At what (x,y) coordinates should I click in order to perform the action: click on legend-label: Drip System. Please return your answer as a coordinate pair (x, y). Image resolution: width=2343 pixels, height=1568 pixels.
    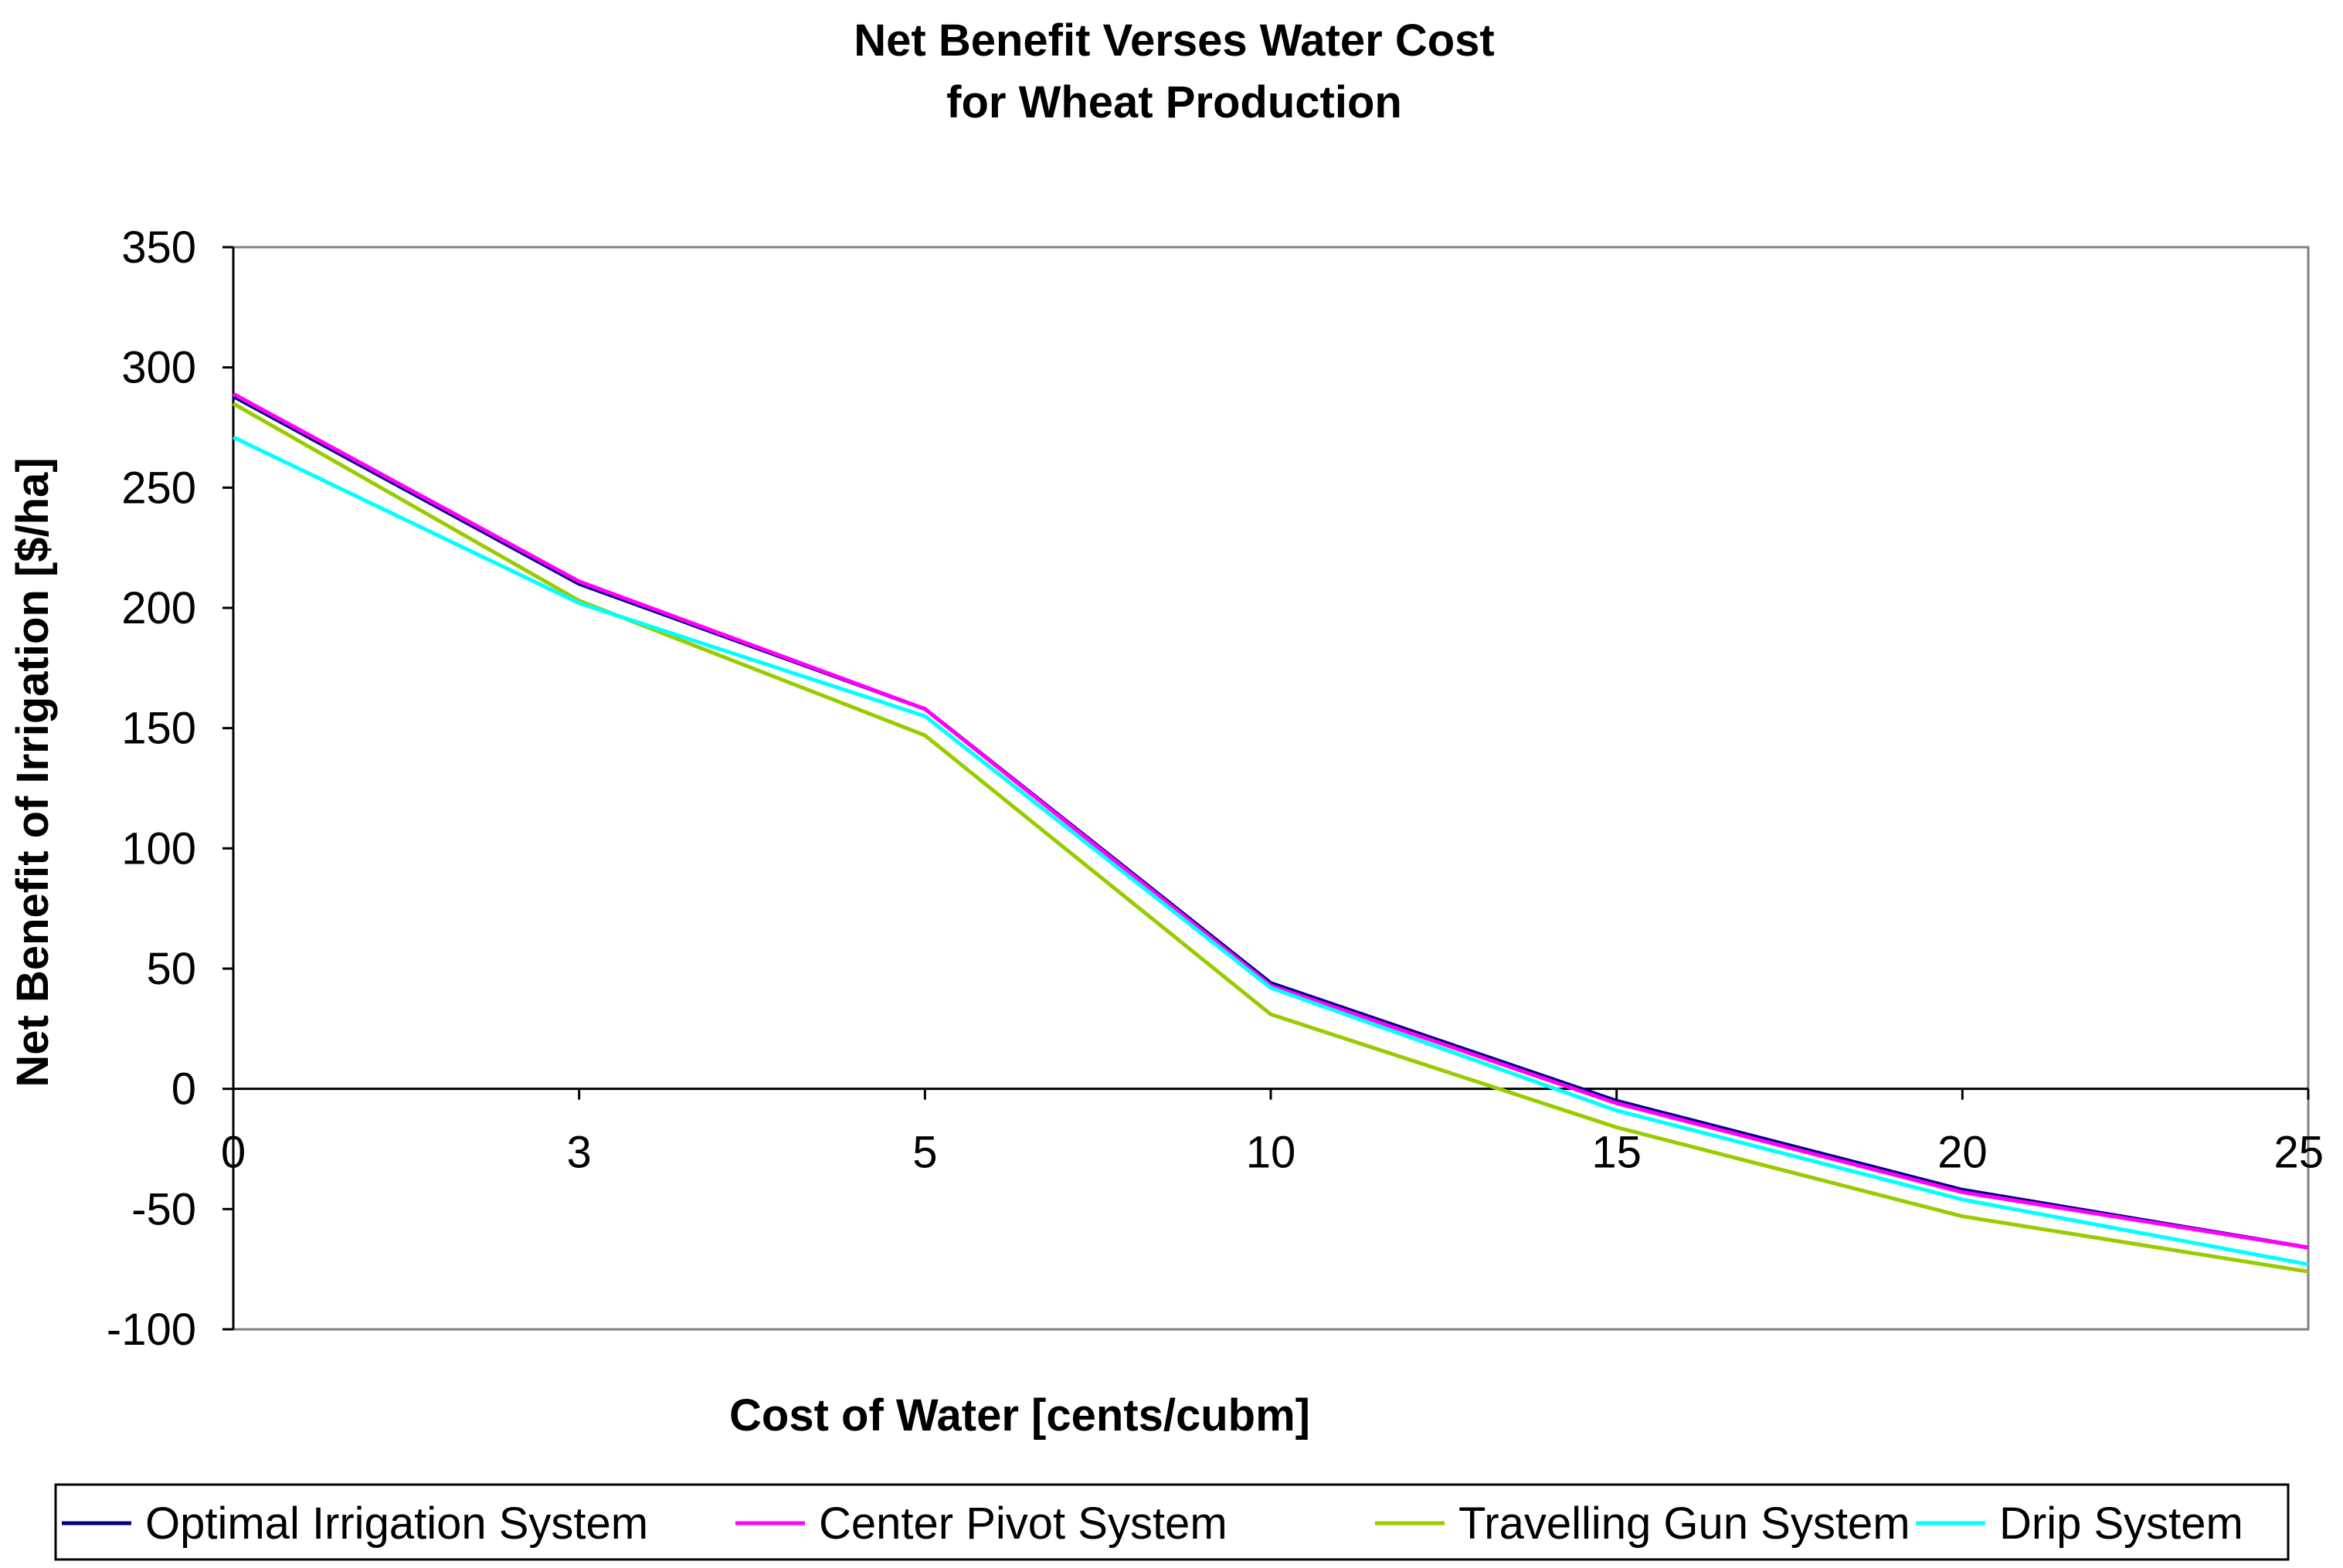
    Looking at the image, I should click on (2121, 1523).